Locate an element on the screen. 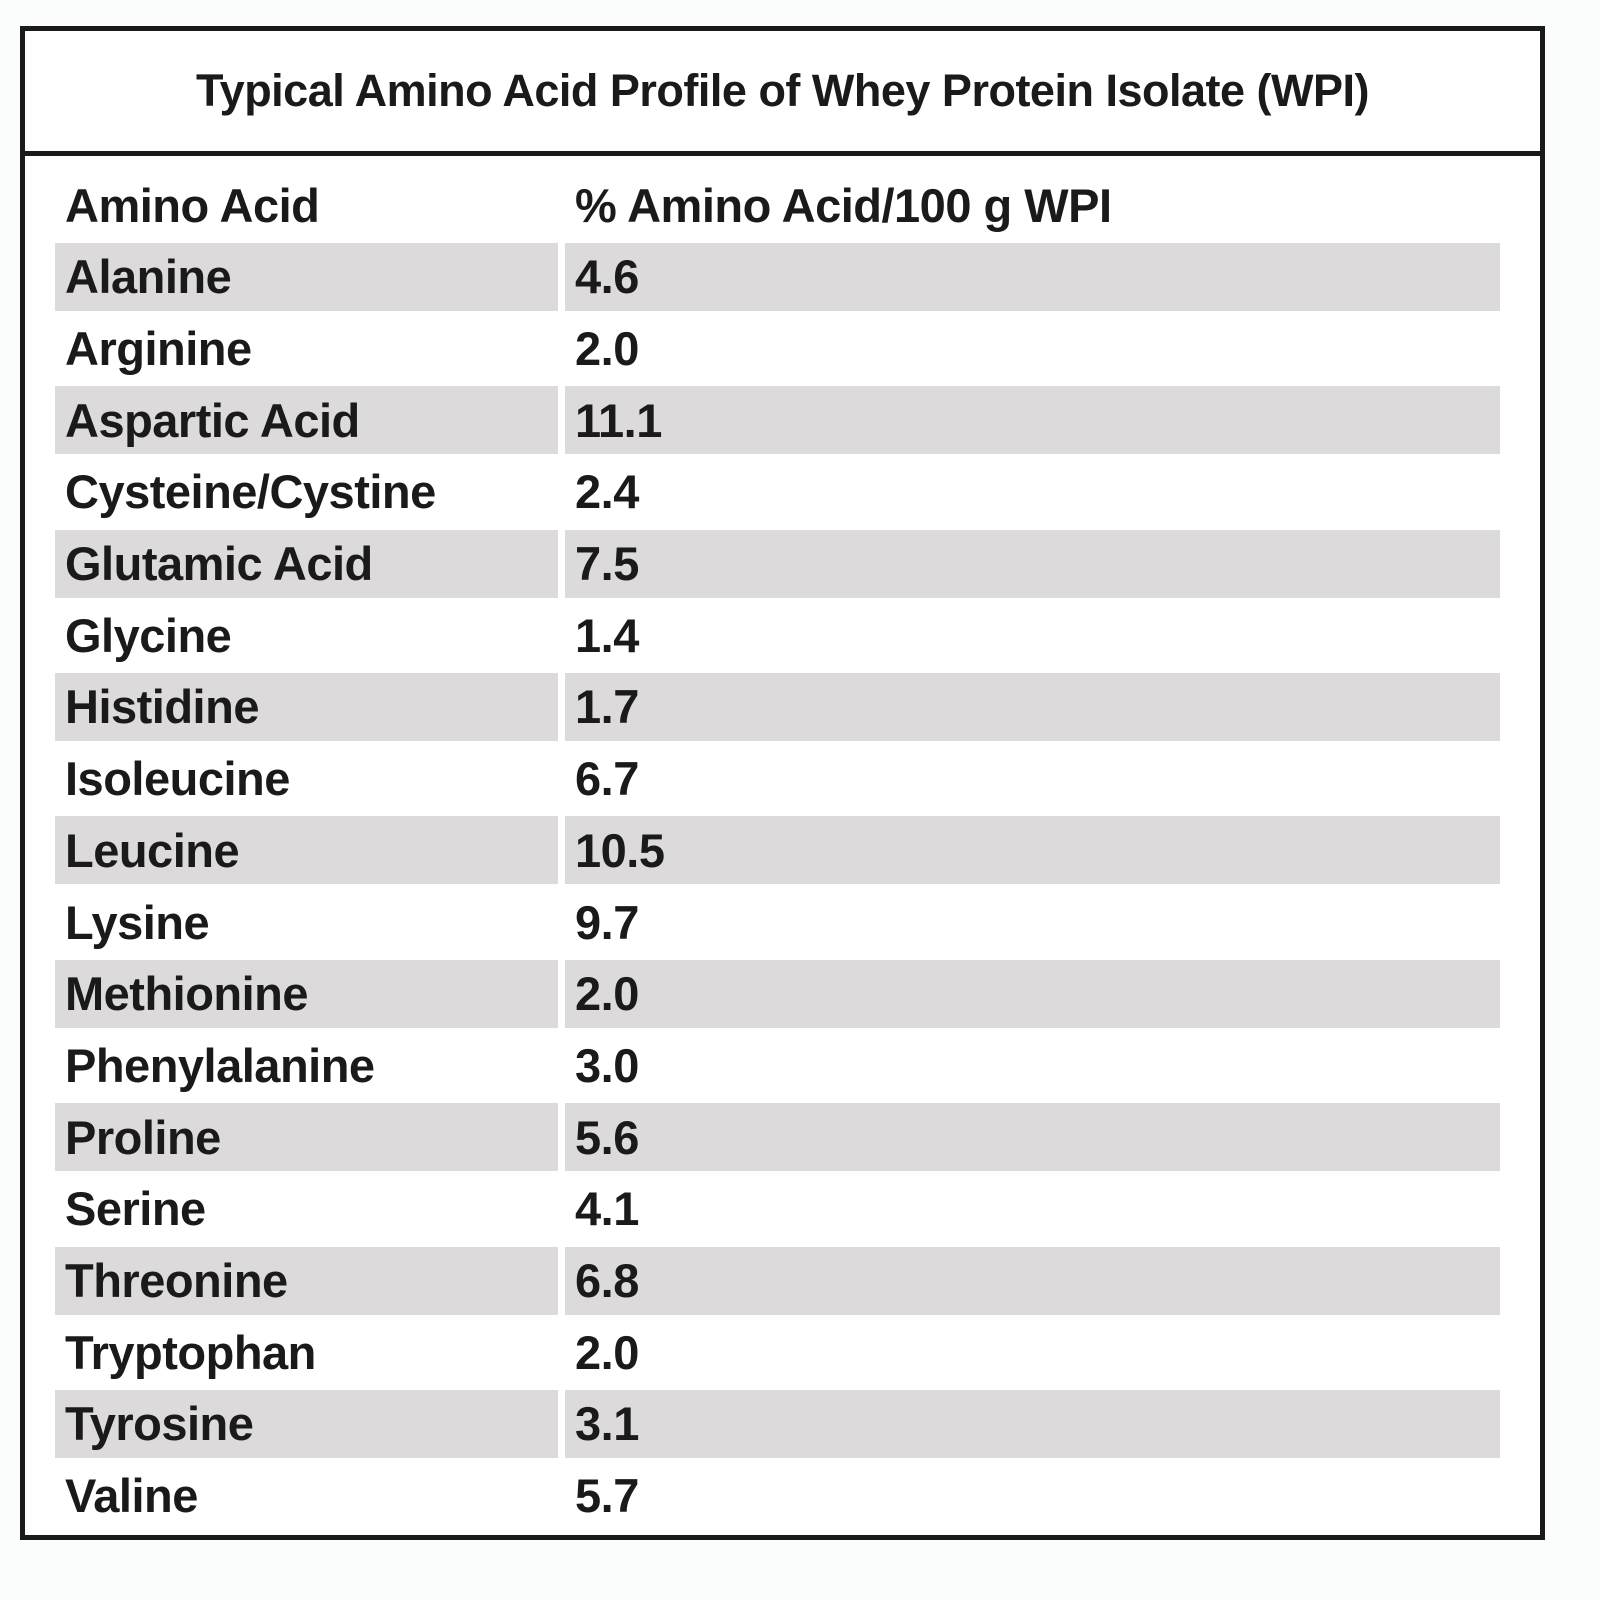 This screenshot has height=1600, width=1600. name-cell: Aspartic Acid is located at coordinates (306, 420).